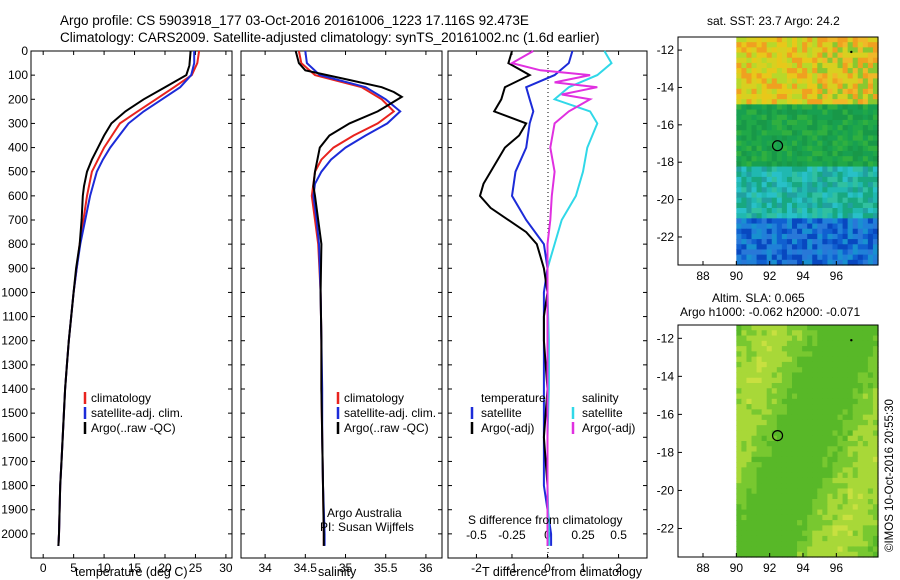 Image resolution: width=900 pixels, height=580 pixels. What do you see at coordinates (583, 535) in the screenshot?
I see `s-tick-label: 0.25` at bounding box center [583, 535].